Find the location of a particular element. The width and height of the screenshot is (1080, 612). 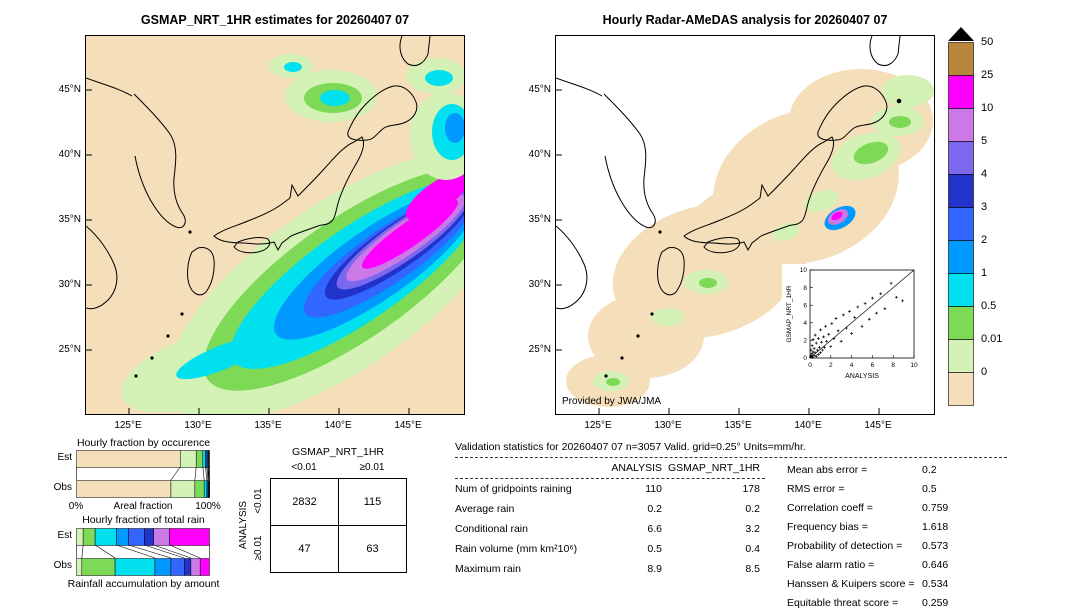

score-line: RMS error = 0.5 is located at coordinates (862, 489).